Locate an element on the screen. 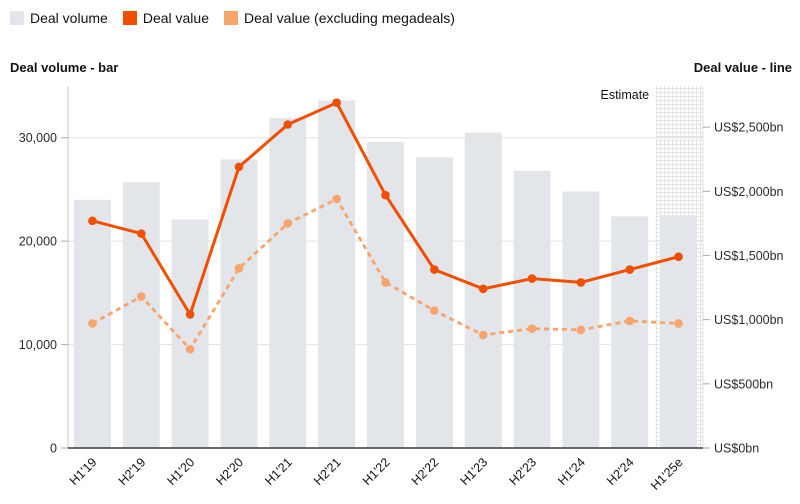 The height and width of the screenshot is (504, 800). legend-item-deal-value-excluding-megadeals: Deal value (excluding megadeals) is located at coordinates (339, 18).